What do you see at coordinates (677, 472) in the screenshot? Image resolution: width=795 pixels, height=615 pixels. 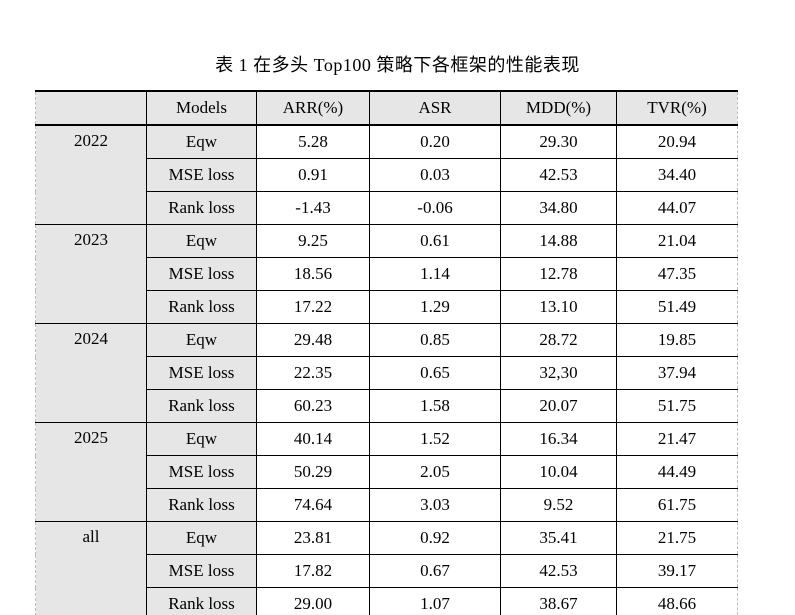 I see `tvr-value-cell: 44.49` at bounding box center [677, 472].